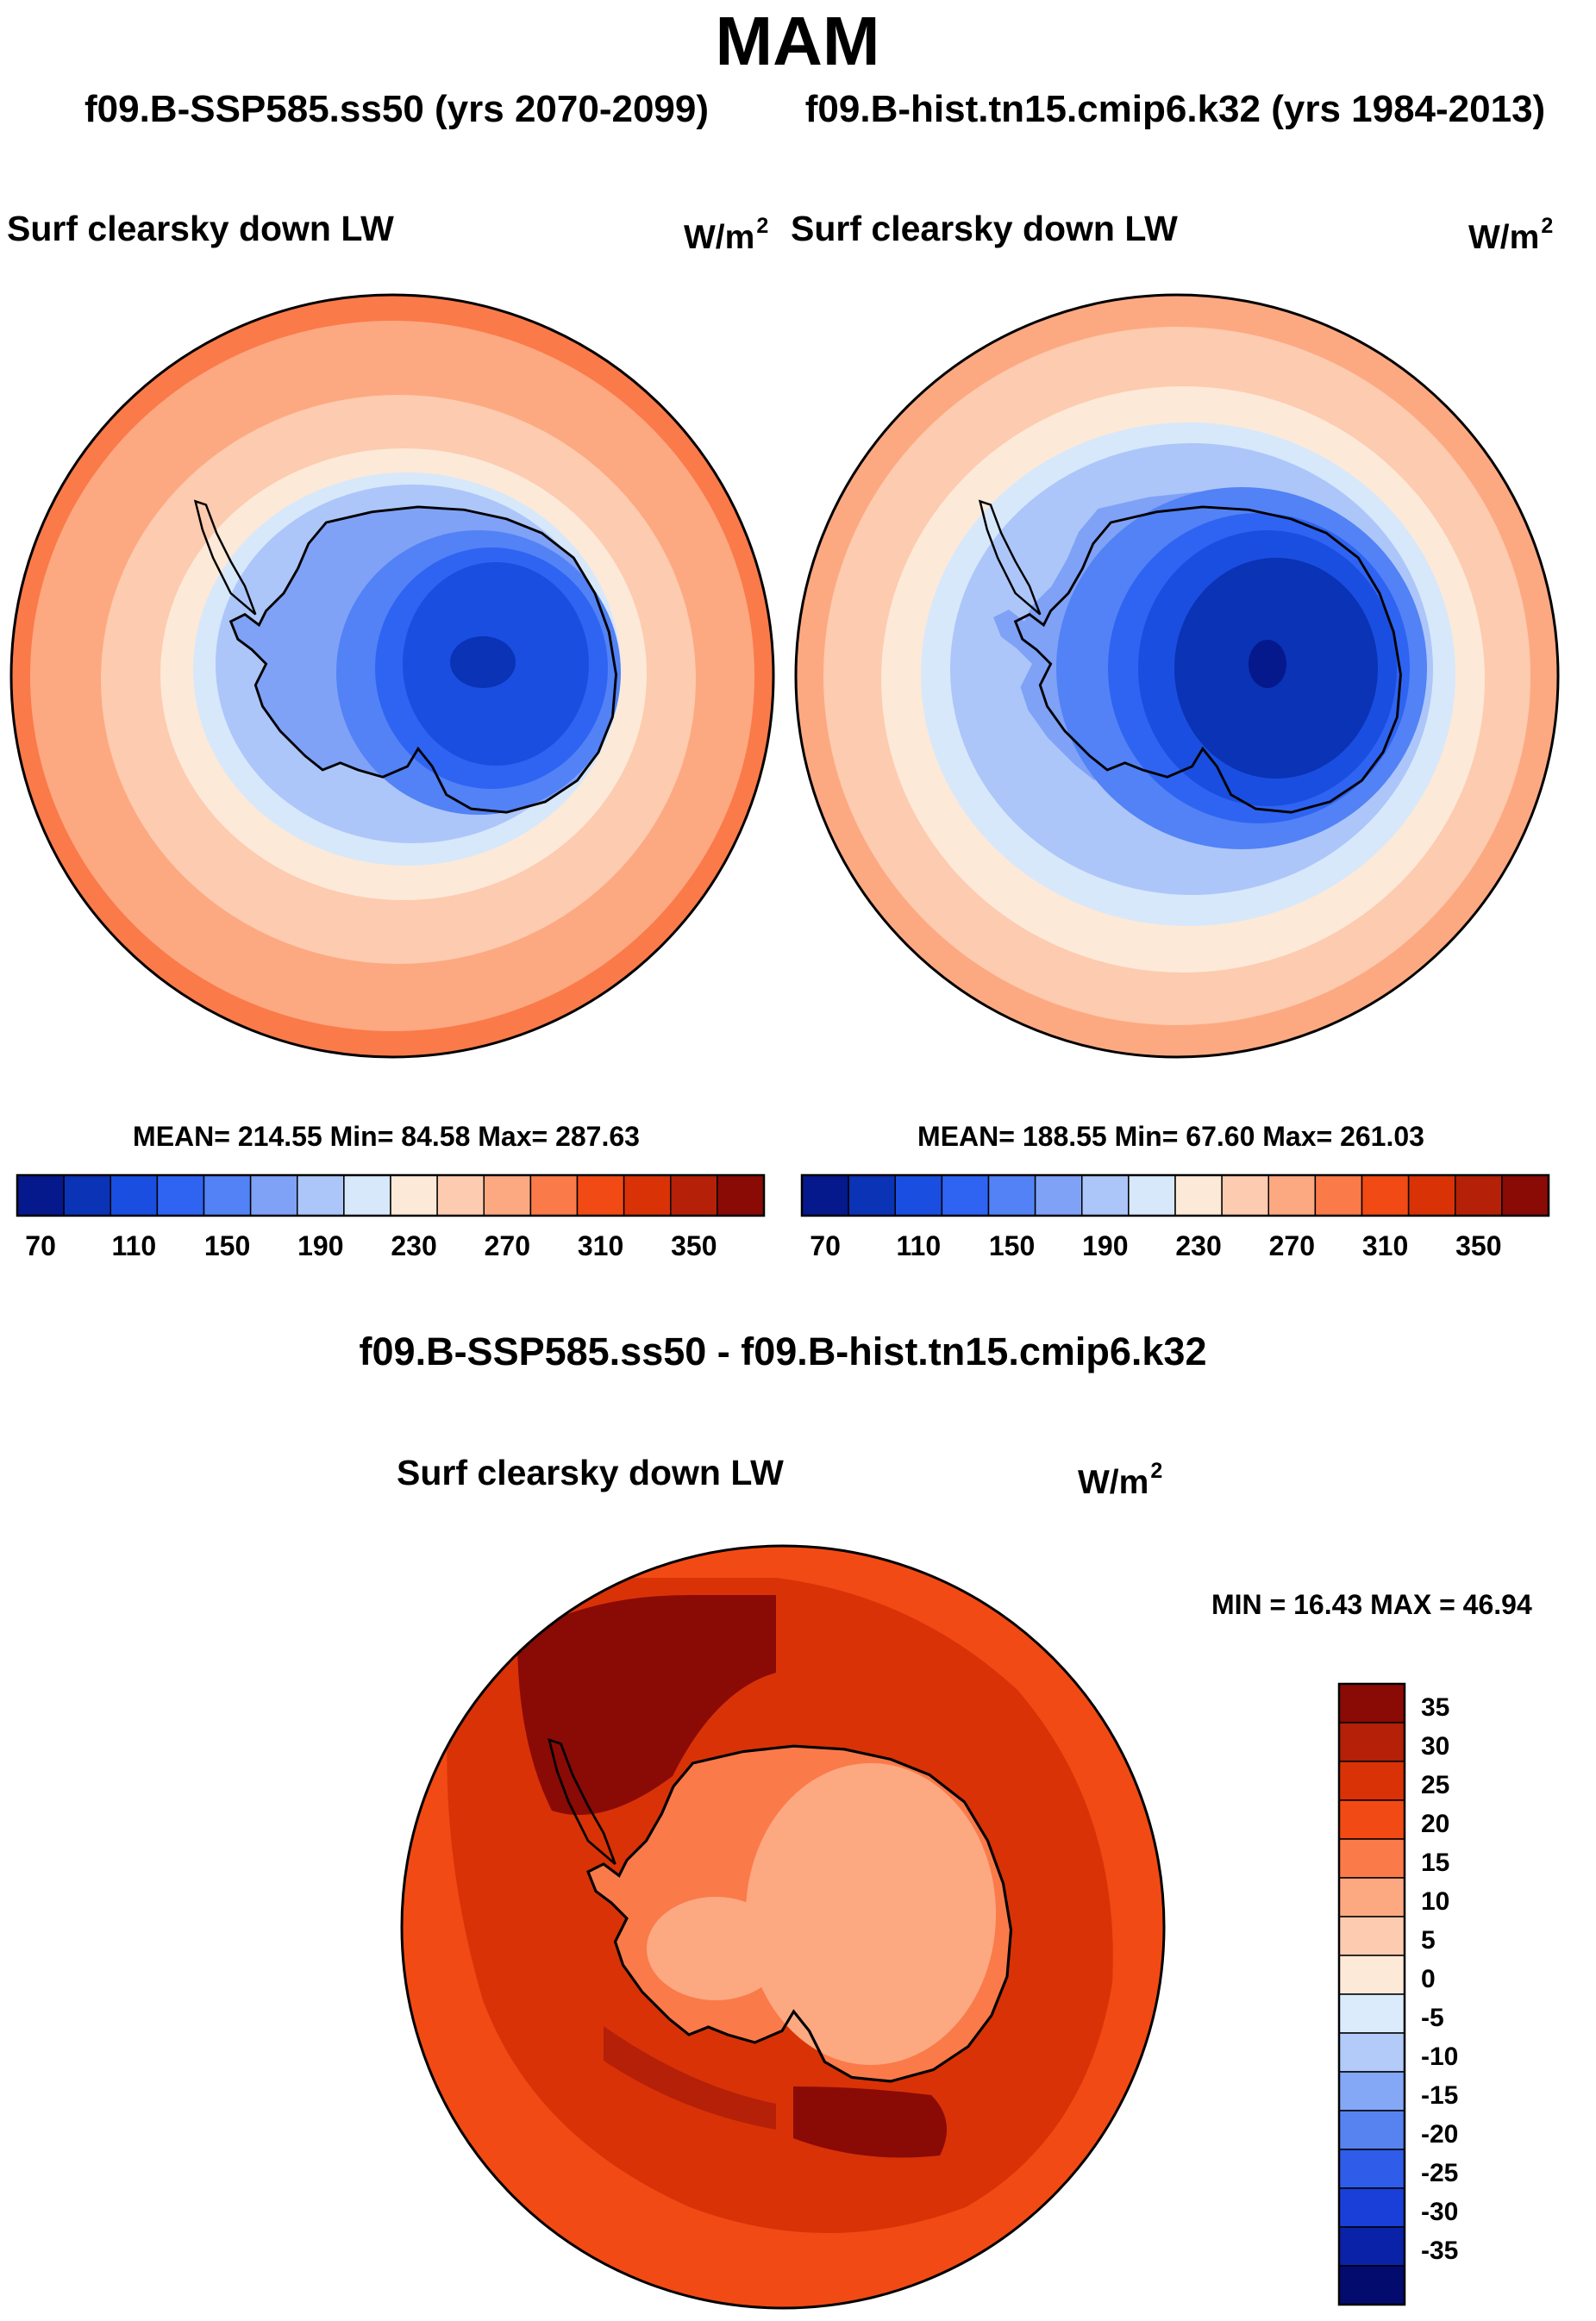  Describe the element at coordinates (825, 1245) in the screenshot. I see `right-colorbar-tick: 70` at that location.